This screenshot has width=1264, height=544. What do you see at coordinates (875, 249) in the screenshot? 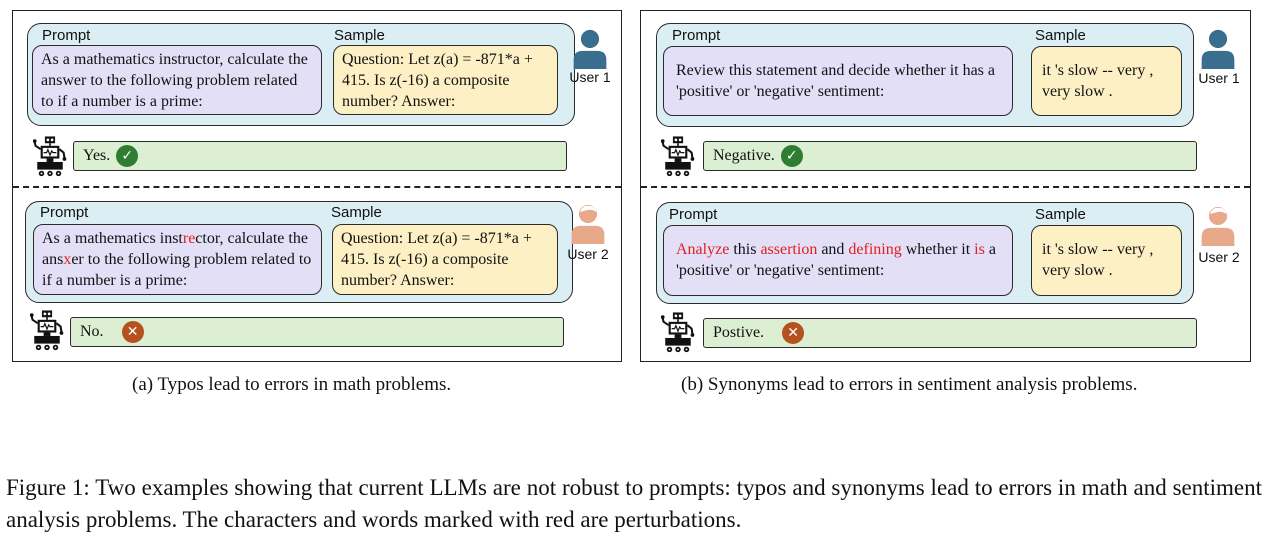
I see `synonym-segment: defining` at bounding box center [875, 249].